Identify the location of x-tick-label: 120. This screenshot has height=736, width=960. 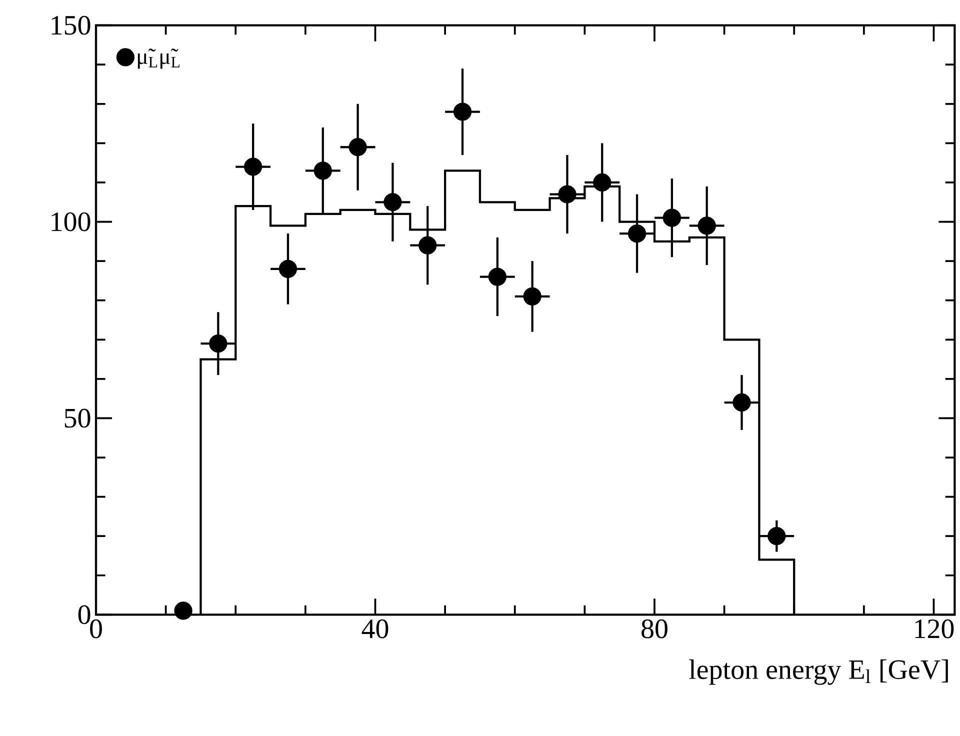
(934, 628).